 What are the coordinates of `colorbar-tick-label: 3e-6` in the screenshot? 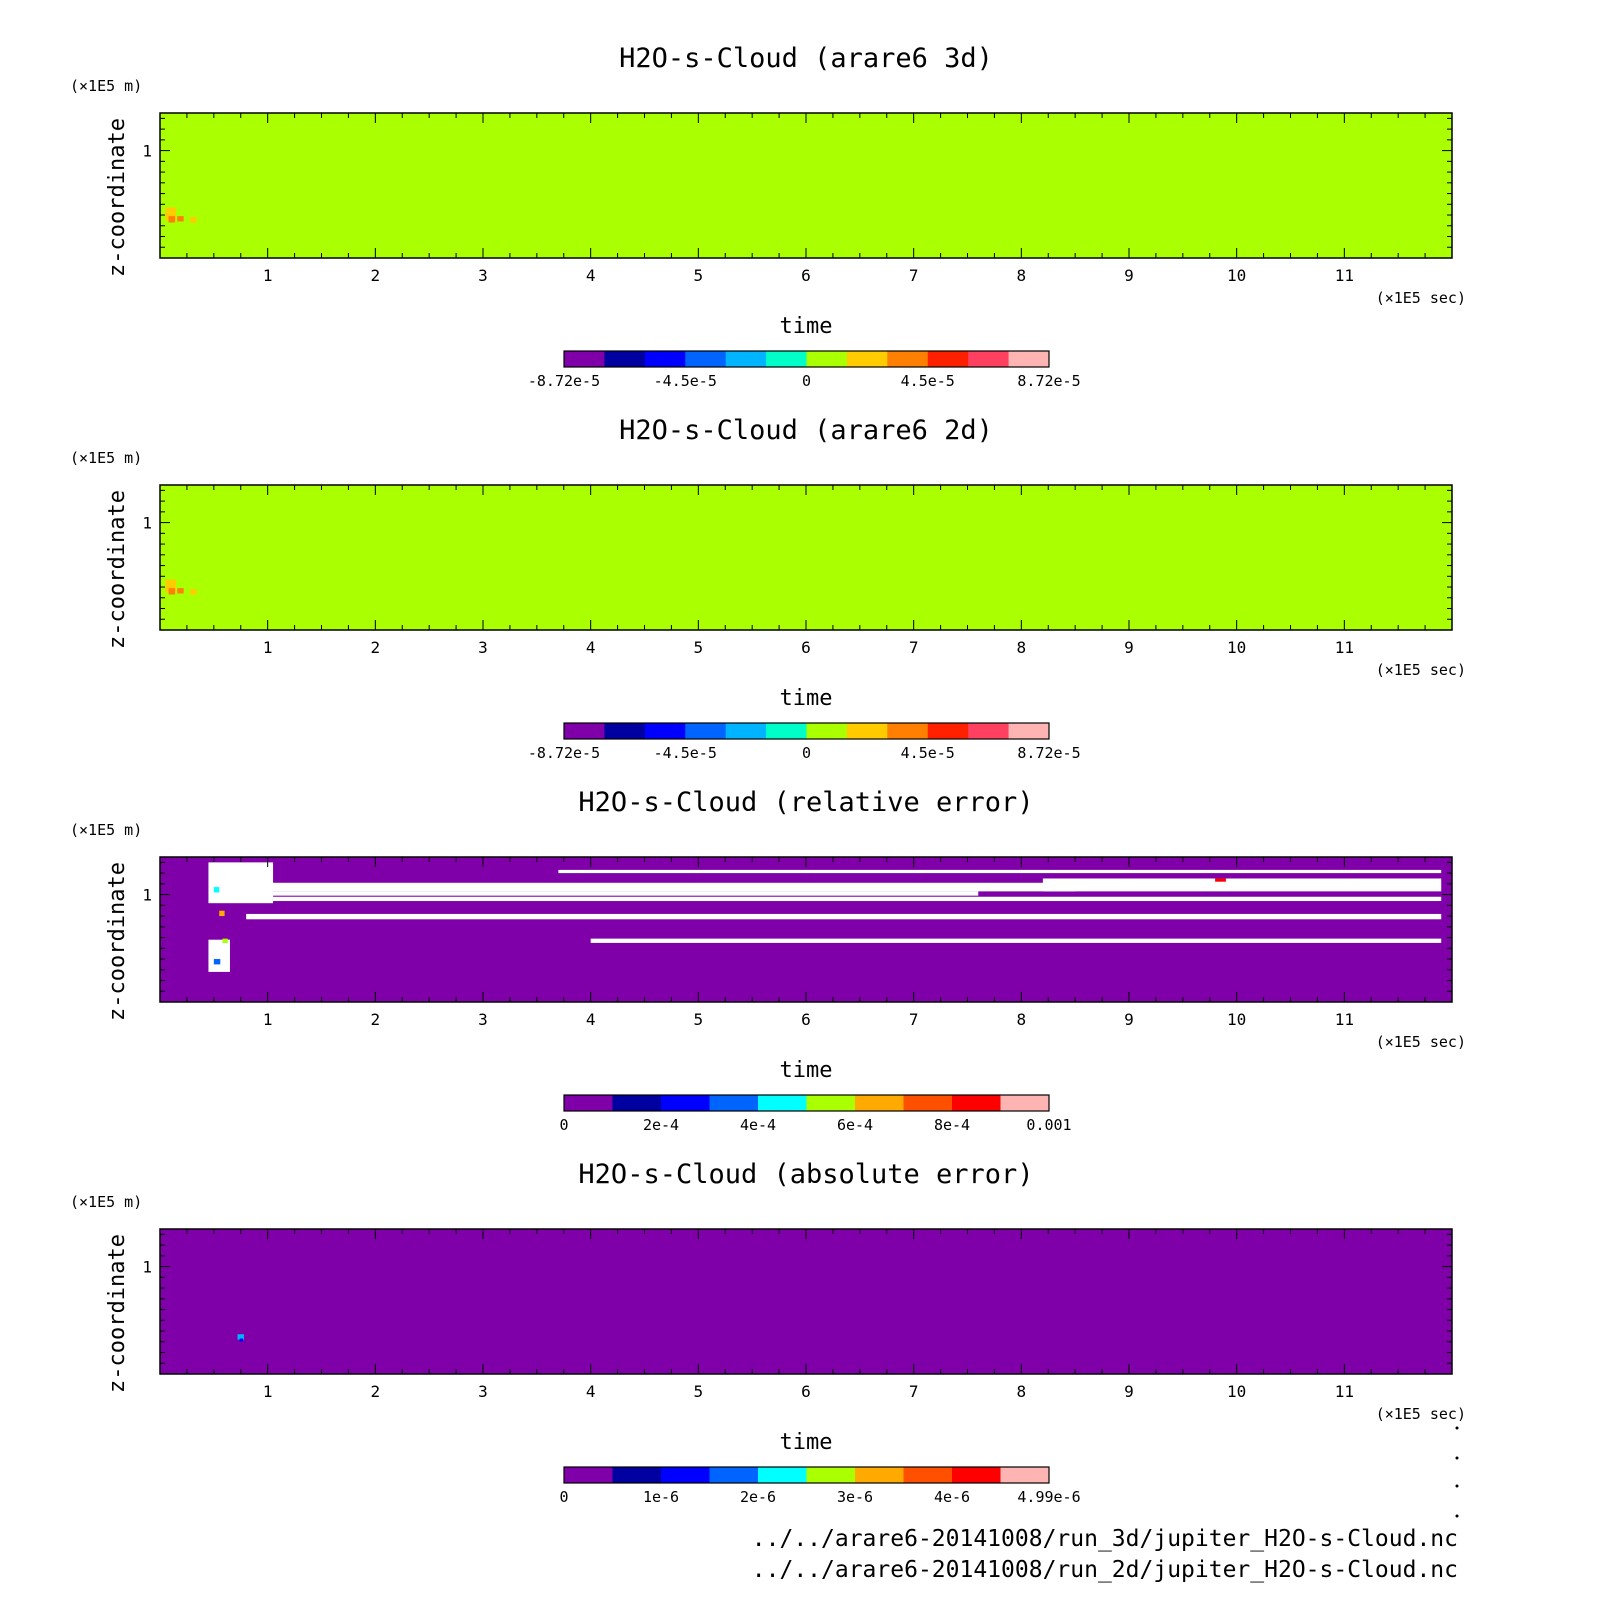 It's located at (855, 1497).